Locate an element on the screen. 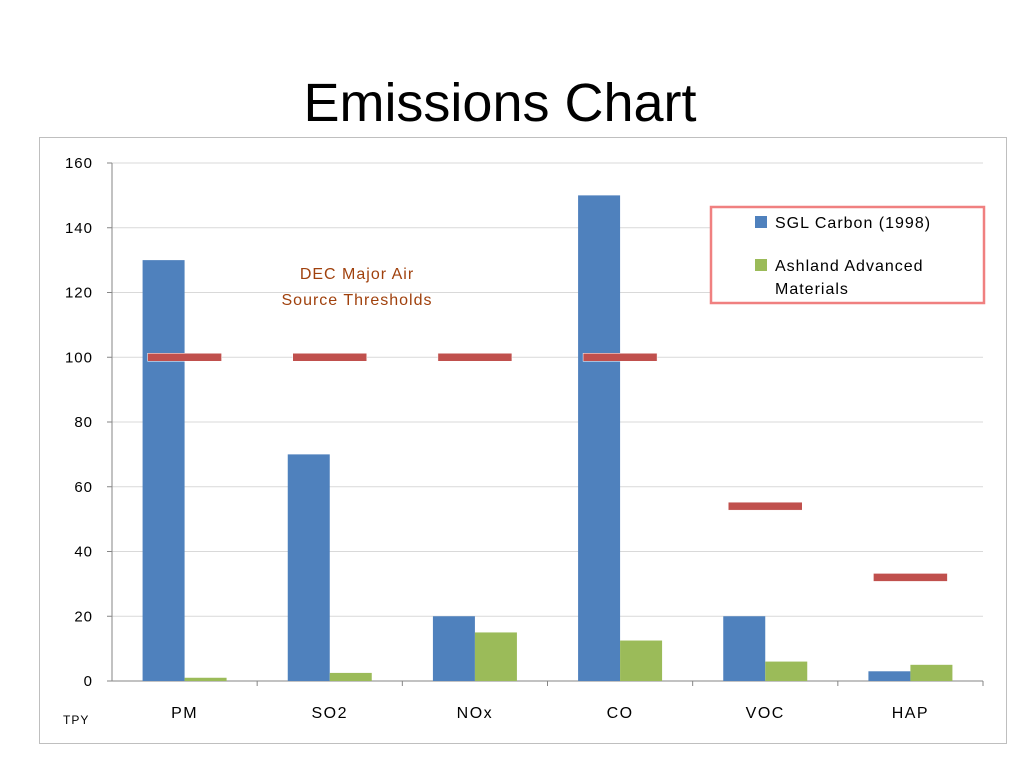  legend-label: SGL Carbon (1998) is located at coordinates (853, 223).